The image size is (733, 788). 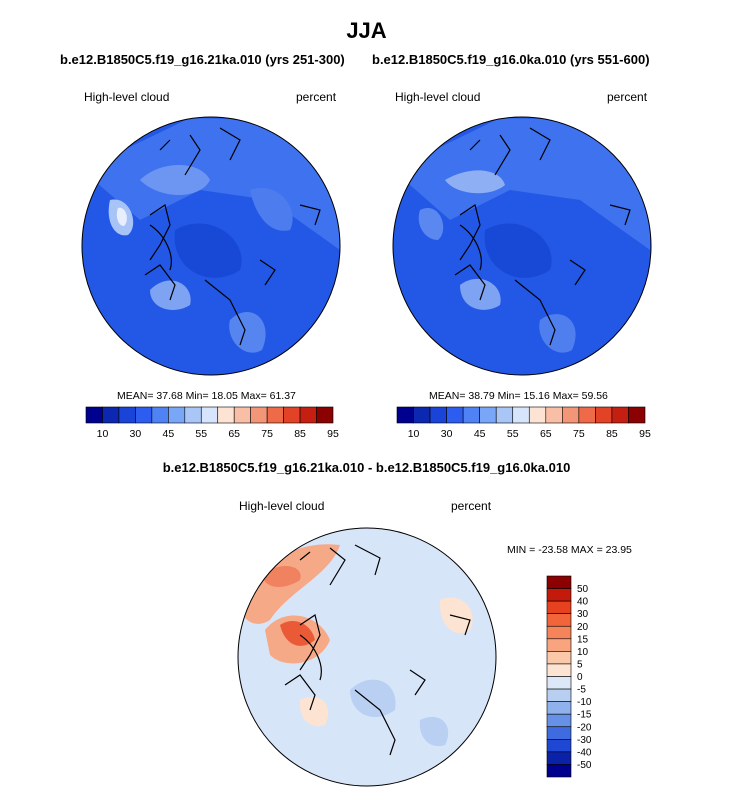 I want to click on diff-field-label: High-level cloud, so click(x=282, y=506).